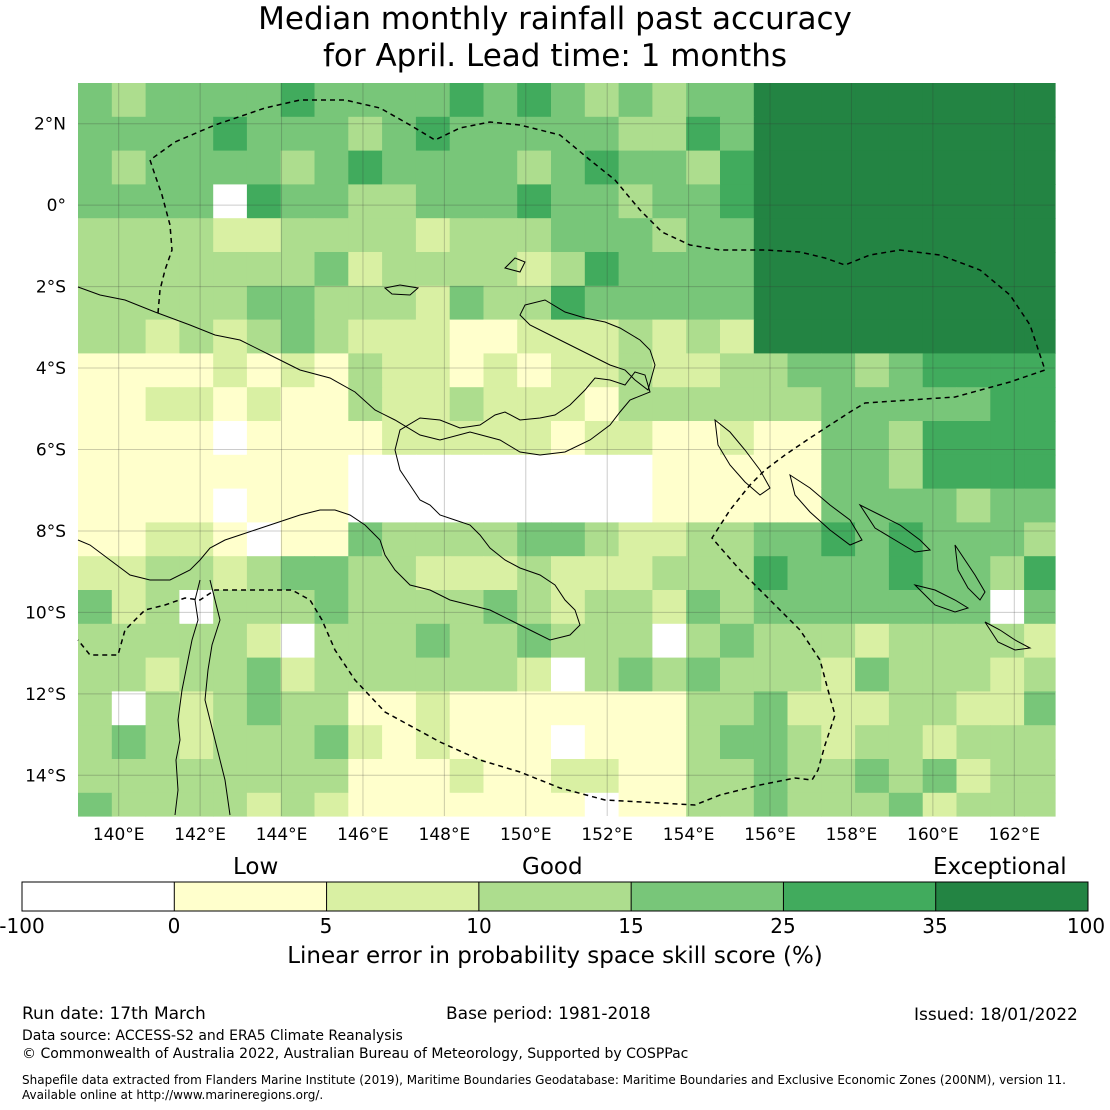 The width and height of the screenshot is (1110, 1110). What do you see at coordinates (401, 290) in the screenshot?
I see `manus-coastline` at bounding box center [401, 290].